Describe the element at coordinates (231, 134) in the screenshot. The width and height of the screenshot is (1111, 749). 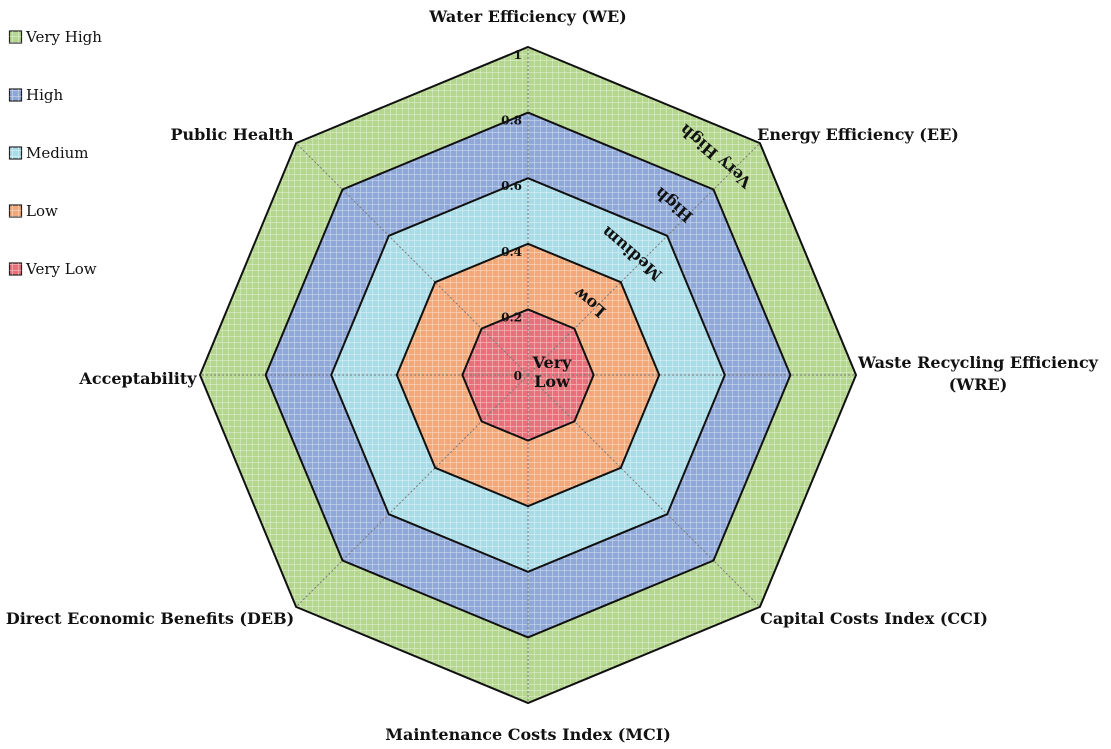
I see `axis-label-public-health: Public Health` at that location.